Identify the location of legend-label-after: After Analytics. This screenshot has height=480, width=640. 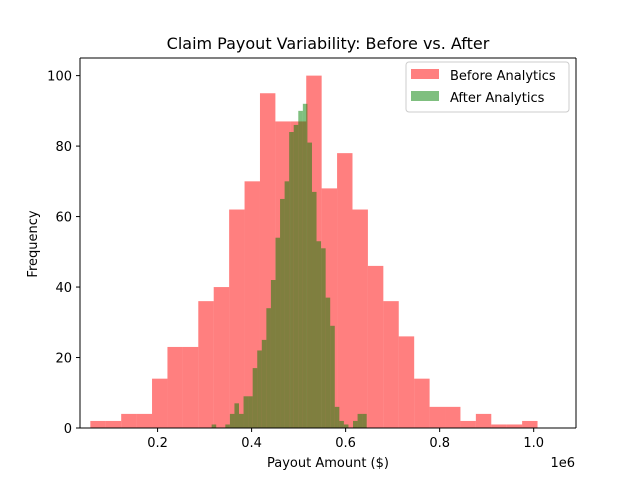
(497, 98).